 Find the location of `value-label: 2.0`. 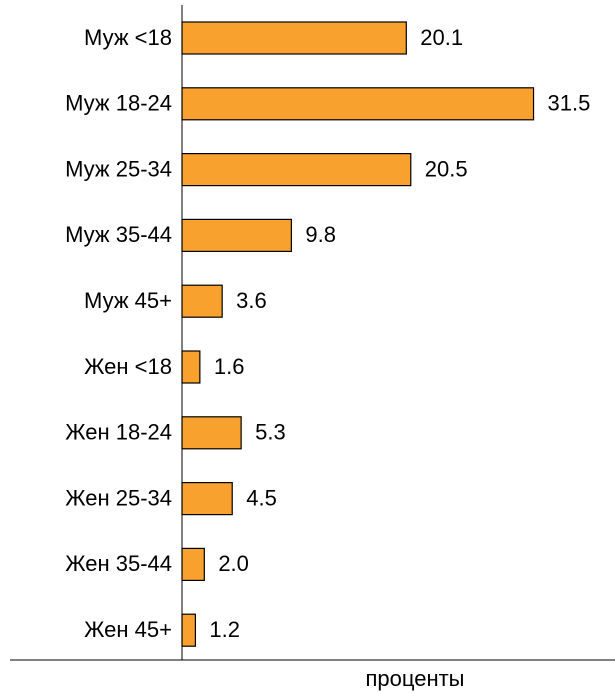

value-label: 2.0 is located at coordinates (233, 563).